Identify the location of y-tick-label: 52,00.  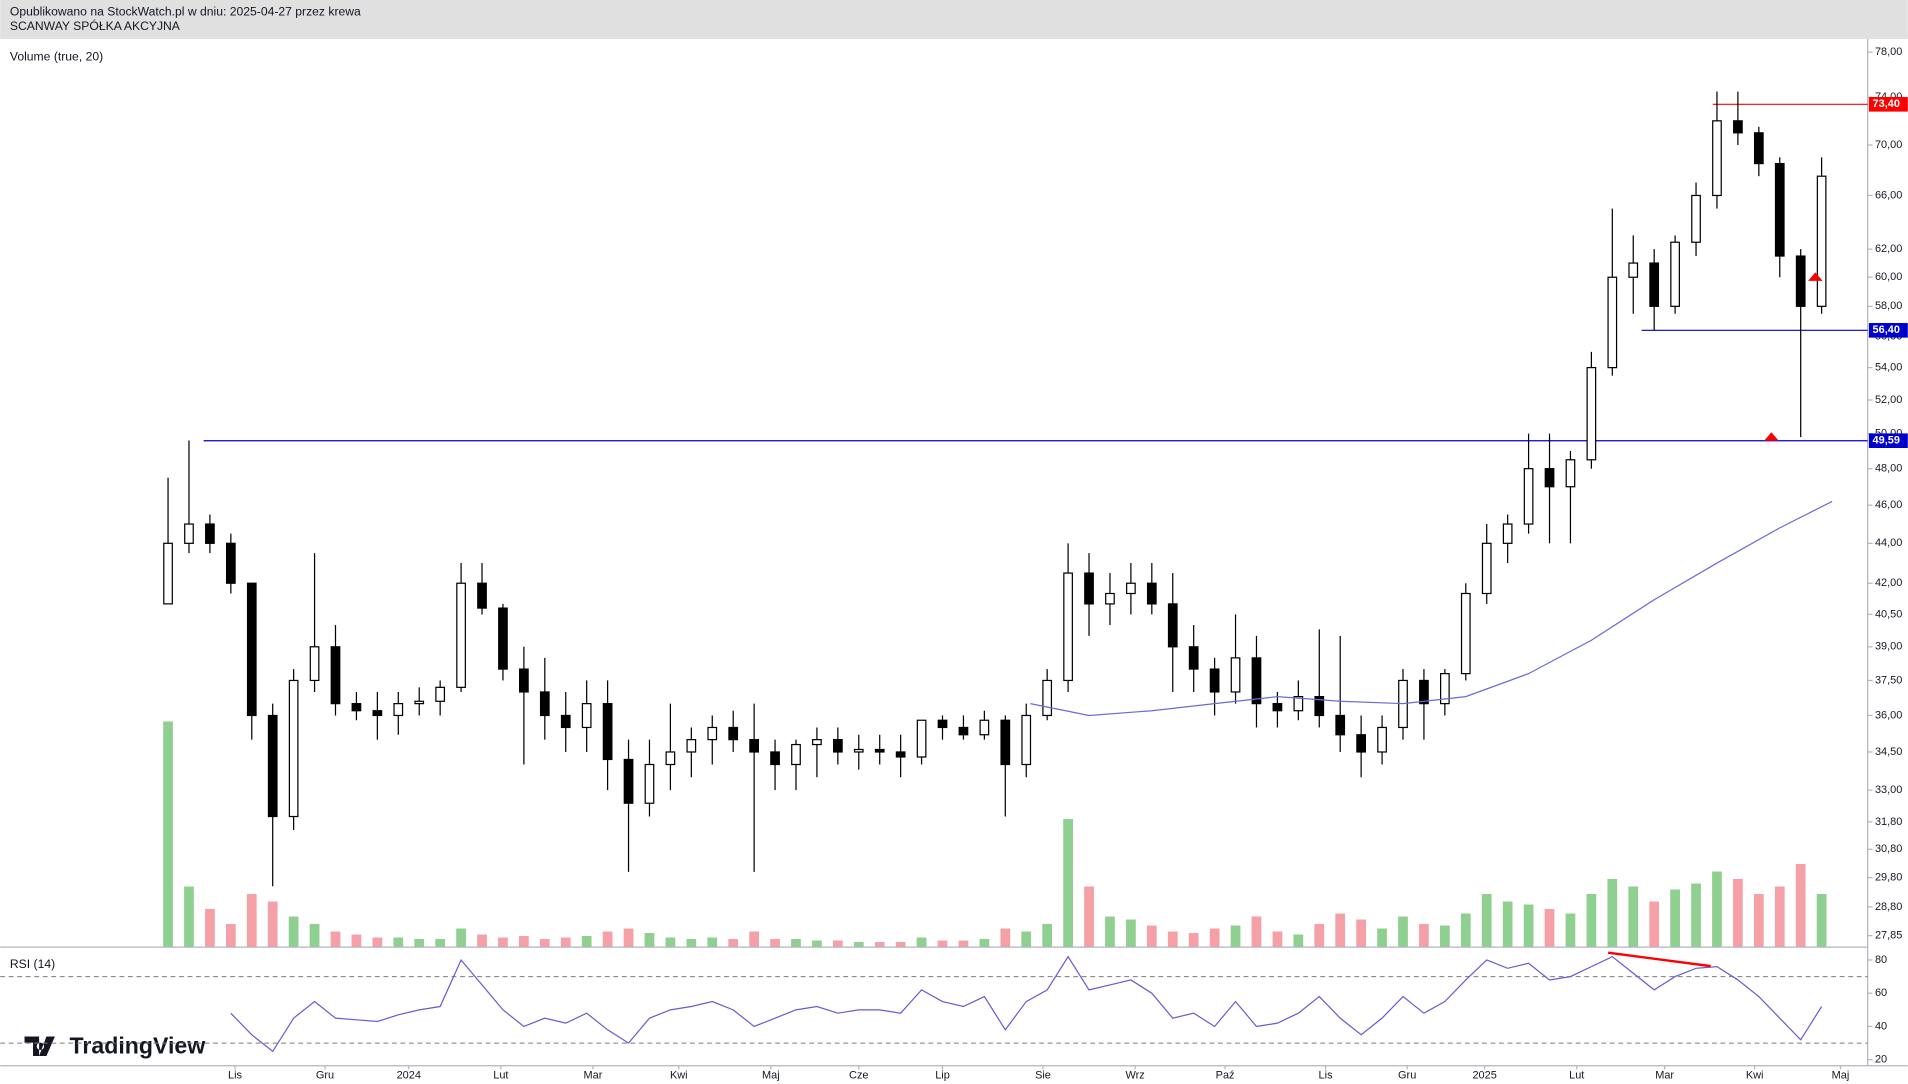
(1888, 400).